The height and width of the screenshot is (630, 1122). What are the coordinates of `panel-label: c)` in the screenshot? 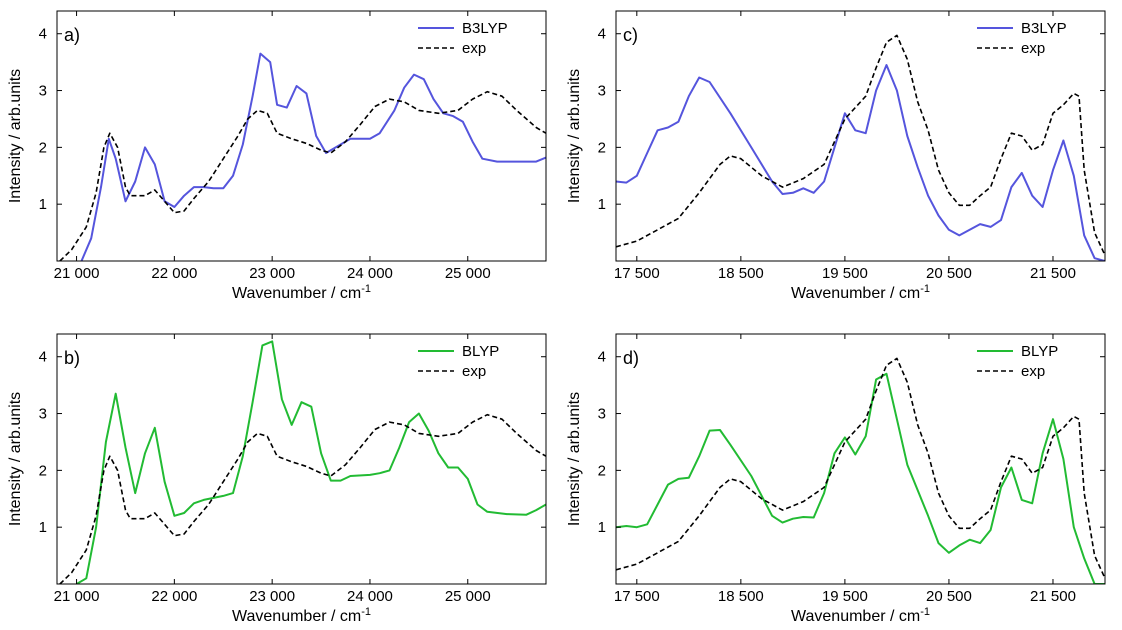 It's located at (630, 35).